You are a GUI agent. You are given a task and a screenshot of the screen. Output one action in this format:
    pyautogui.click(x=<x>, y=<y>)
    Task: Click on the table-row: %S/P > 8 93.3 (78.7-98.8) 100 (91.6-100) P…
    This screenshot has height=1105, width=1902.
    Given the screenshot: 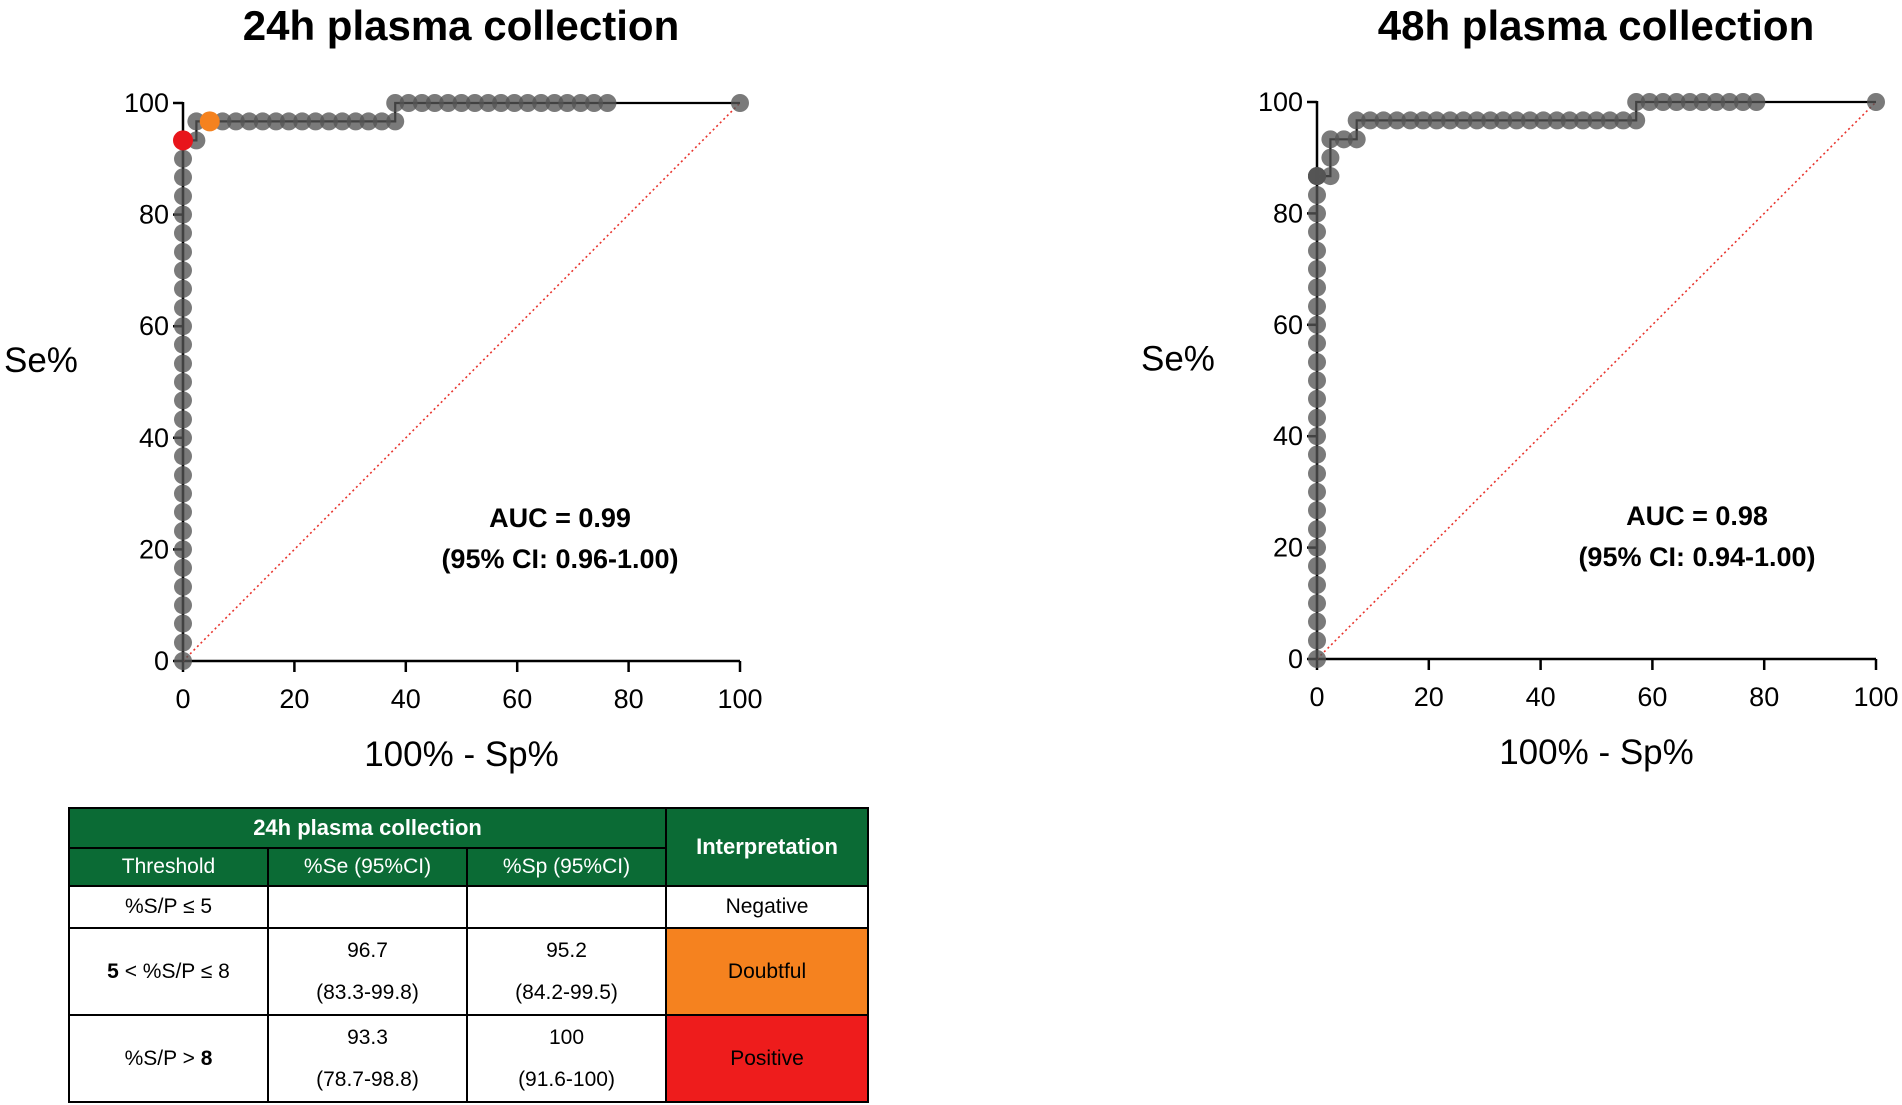 What is the action you would take?
    pyautogui.click(x=469, y=1058)
    